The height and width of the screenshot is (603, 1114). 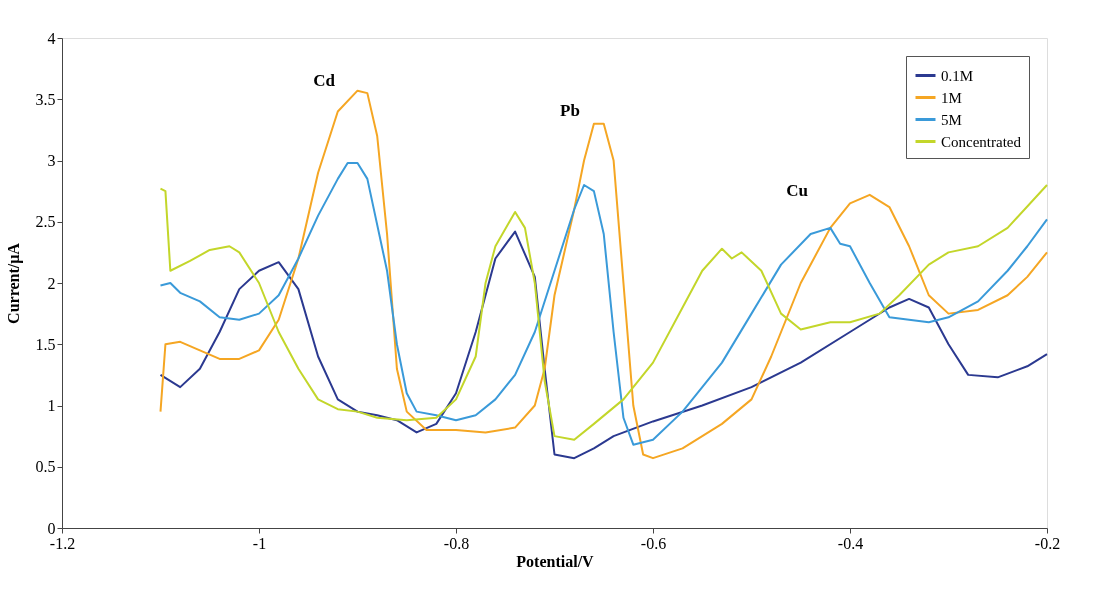 What do you see at coordinates (850, 543) in the screenshot?
I see `x-tick-label: -0.4` at bounding box center [850, 543].